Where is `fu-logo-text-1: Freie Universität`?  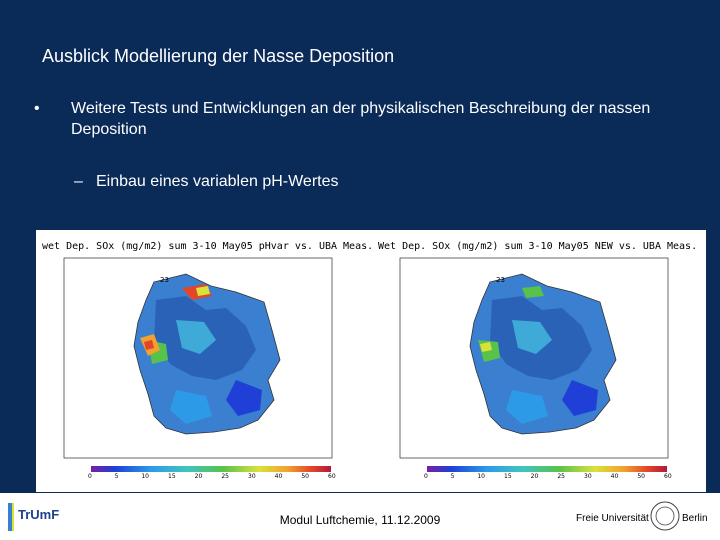
fu-logo-text-1: Freie Universität is located at coordinates (612, 518).